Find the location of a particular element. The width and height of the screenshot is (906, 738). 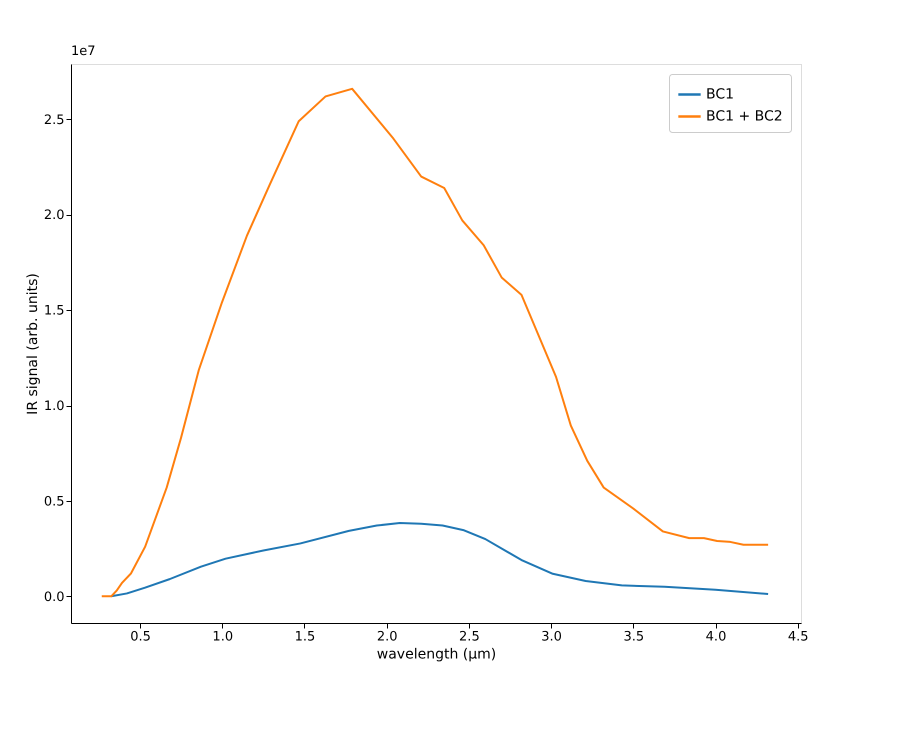

y-tick-label: 1.5 is located at coordinates (54, 311).